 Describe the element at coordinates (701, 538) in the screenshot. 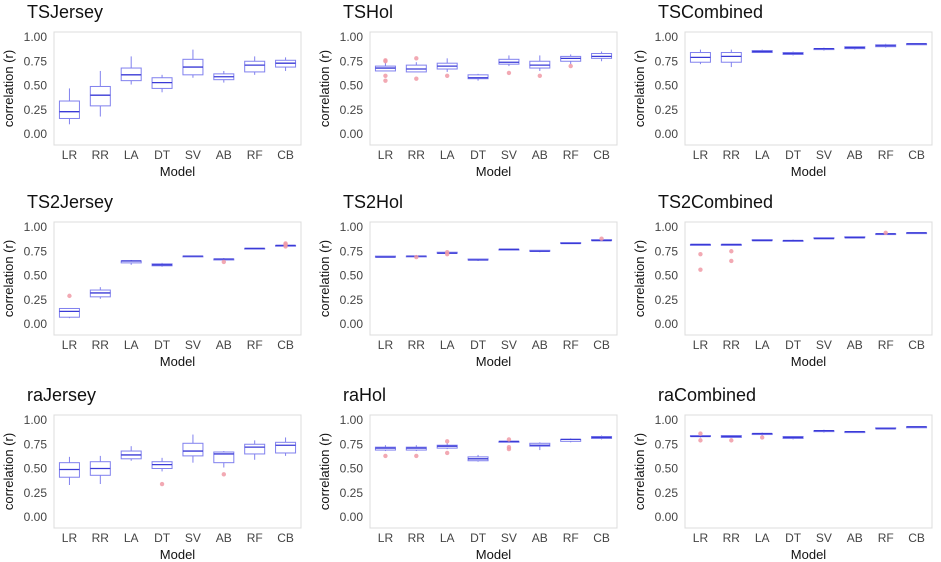

I see `x-tick-label-LR: LR` at that location.